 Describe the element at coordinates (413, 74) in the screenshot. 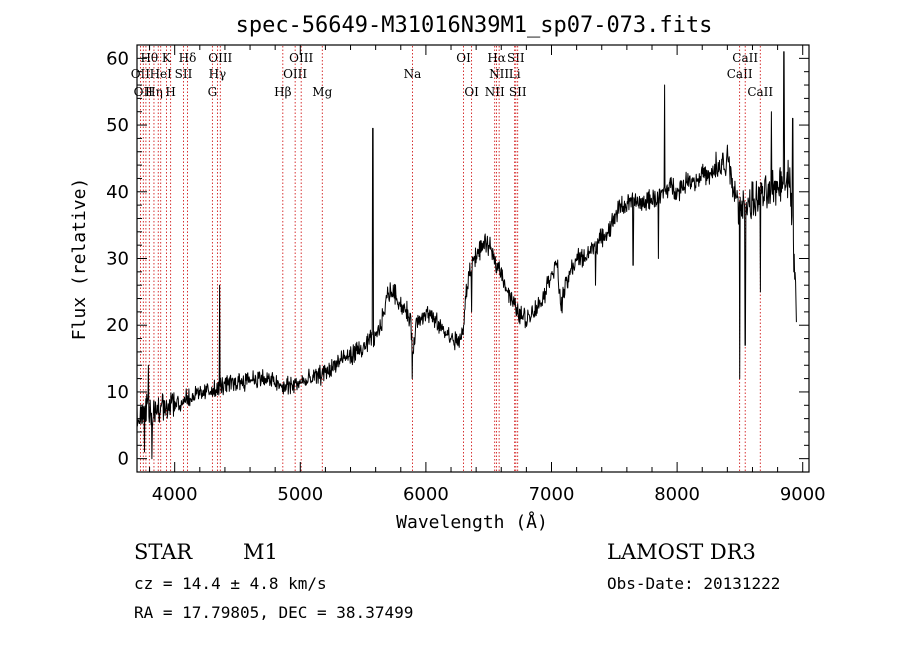

I see `marker-label-18: Na` at that location.